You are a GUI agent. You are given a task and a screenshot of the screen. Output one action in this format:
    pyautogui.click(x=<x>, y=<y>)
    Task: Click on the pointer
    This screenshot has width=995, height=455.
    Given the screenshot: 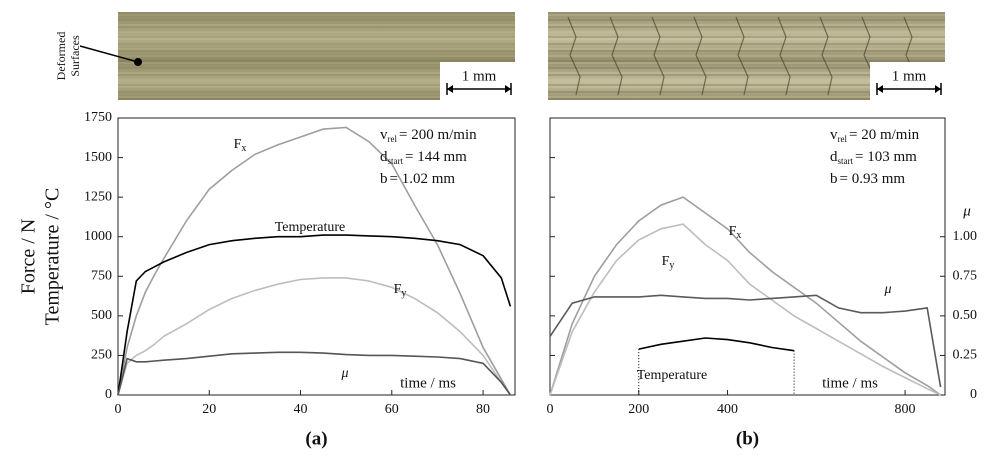 What is the action you would take?
    pyautogui.click(x=109, y=54)
    